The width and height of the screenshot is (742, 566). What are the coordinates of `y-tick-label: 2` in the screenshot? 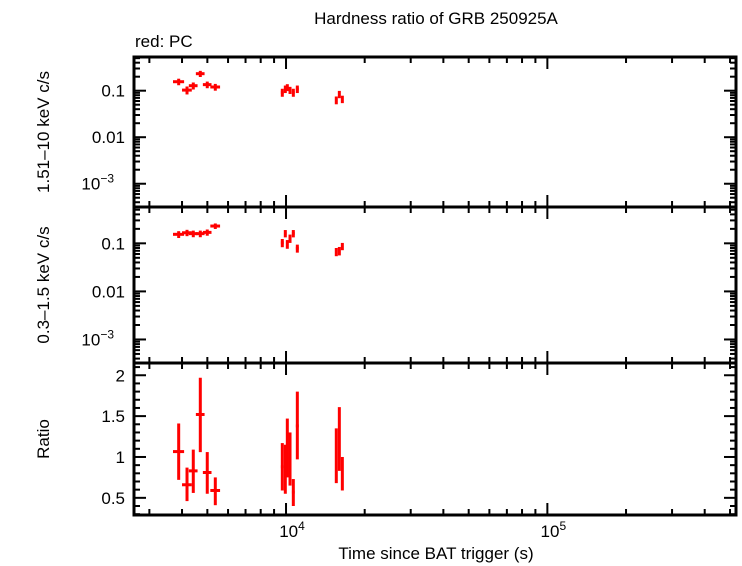 It's located at (120, 375).